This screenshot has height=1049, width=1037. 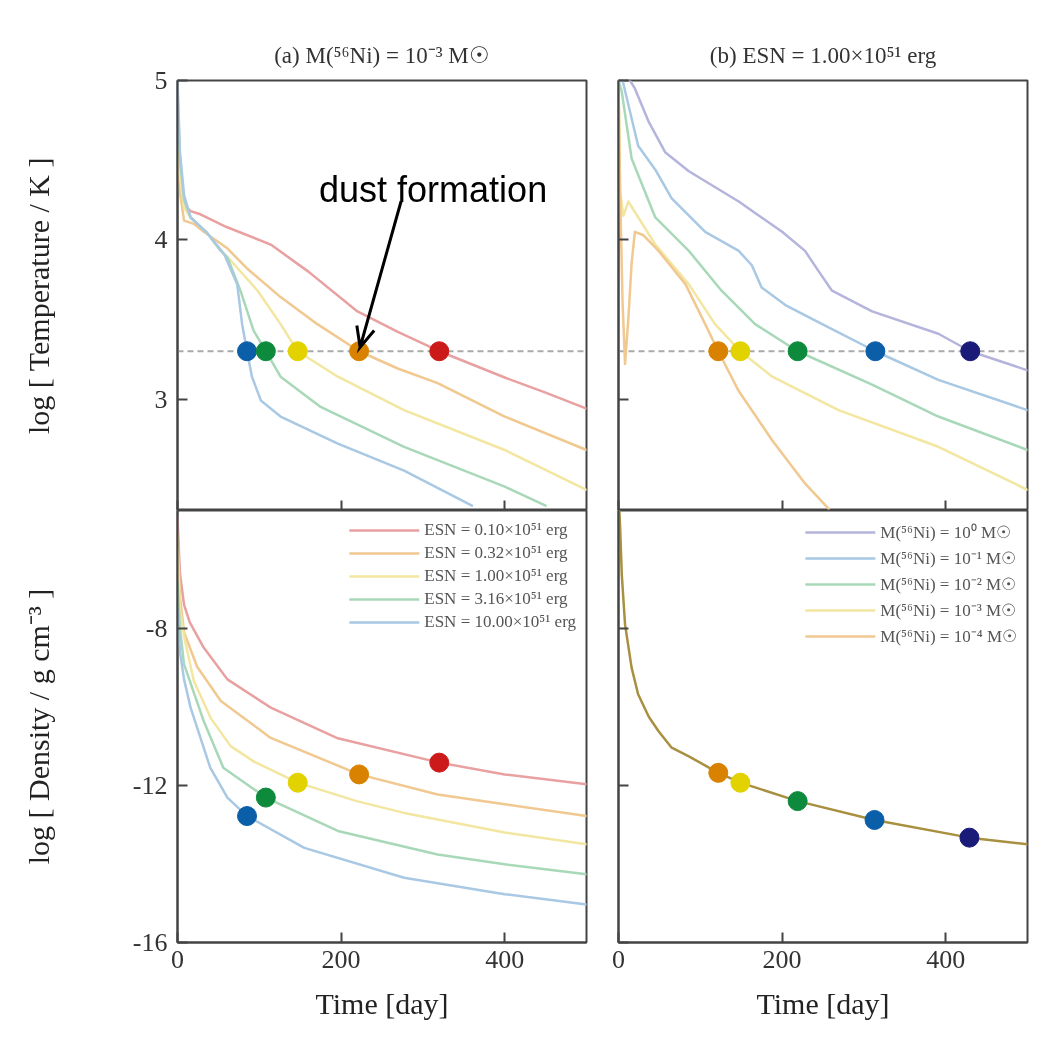 I want to click on y-tick-label: 4, so click(x=161, y=240).